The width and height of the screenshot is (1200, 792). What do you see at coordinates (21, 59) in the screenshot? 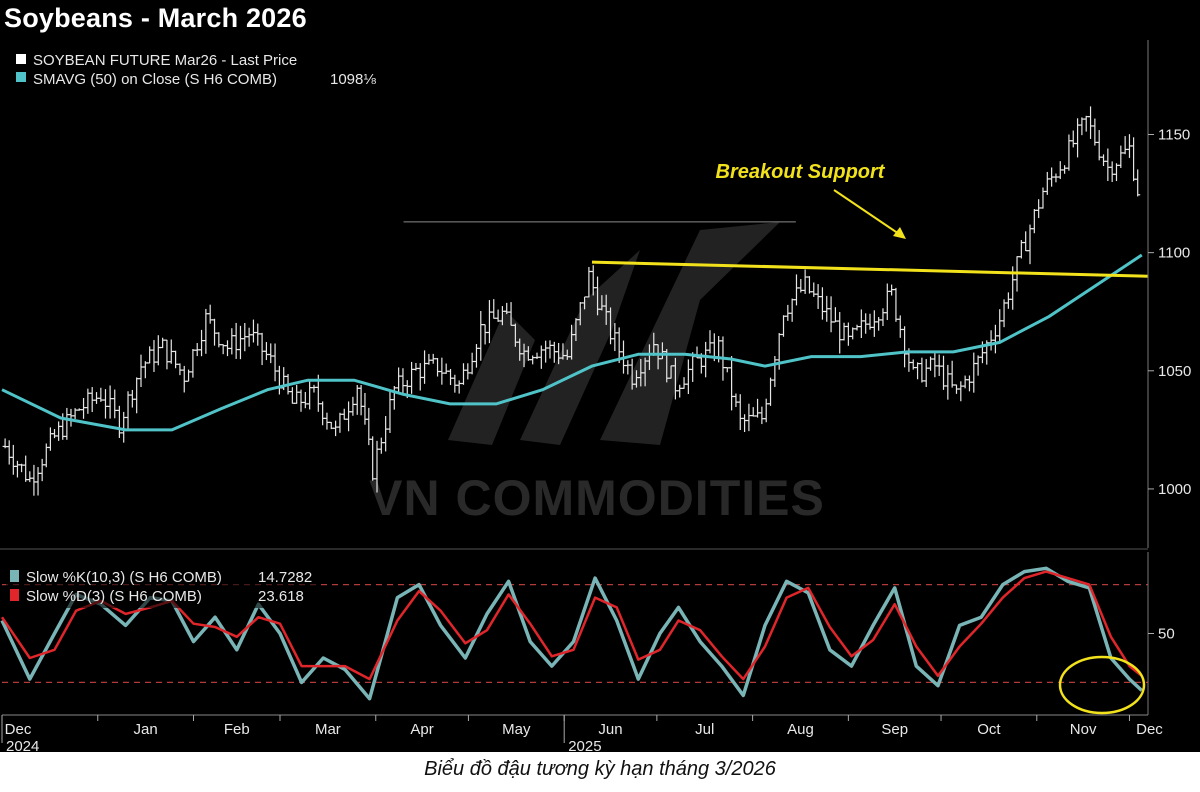
I see `price-legend-swatch` at bounding box center [21, 59].